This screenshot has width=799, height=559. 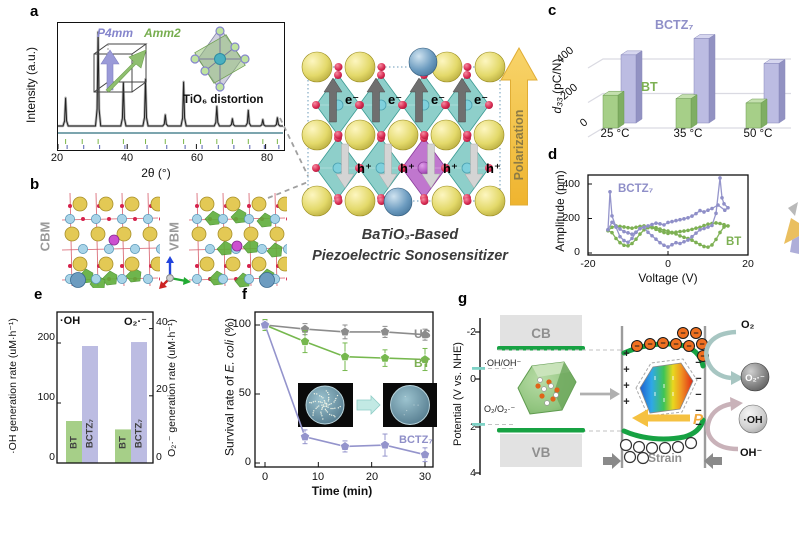 What do you see at coordinates (463, 298) in the screenshot?
I see `panel-g-label: g` at bounding box center [463, 298].